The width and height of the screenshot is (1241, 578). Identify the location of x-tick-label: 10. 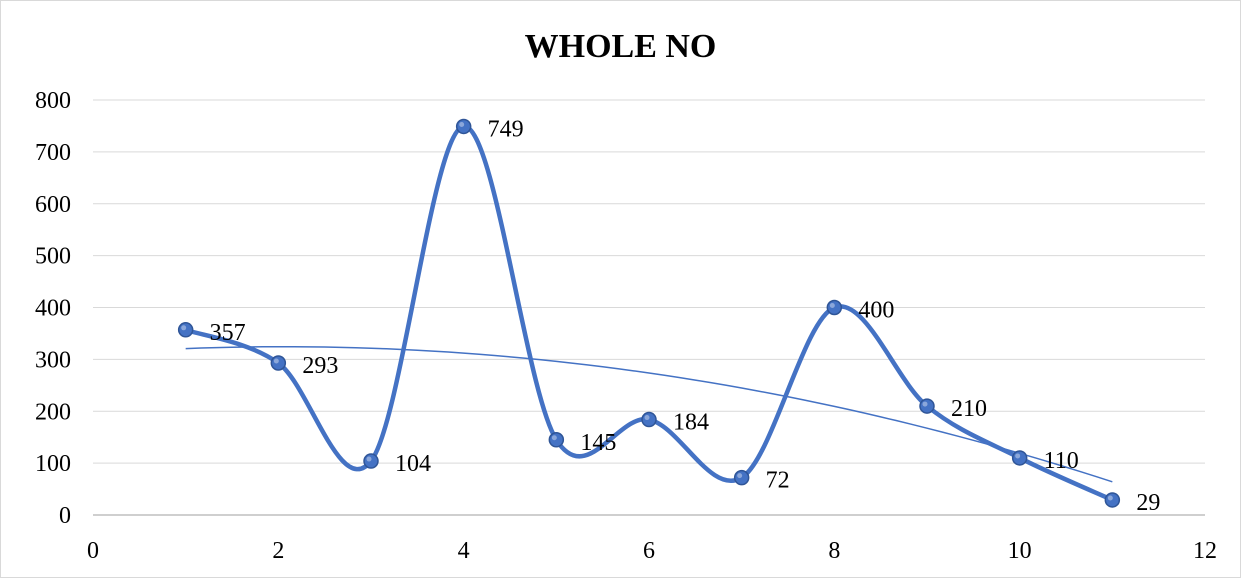
(1020, 551).